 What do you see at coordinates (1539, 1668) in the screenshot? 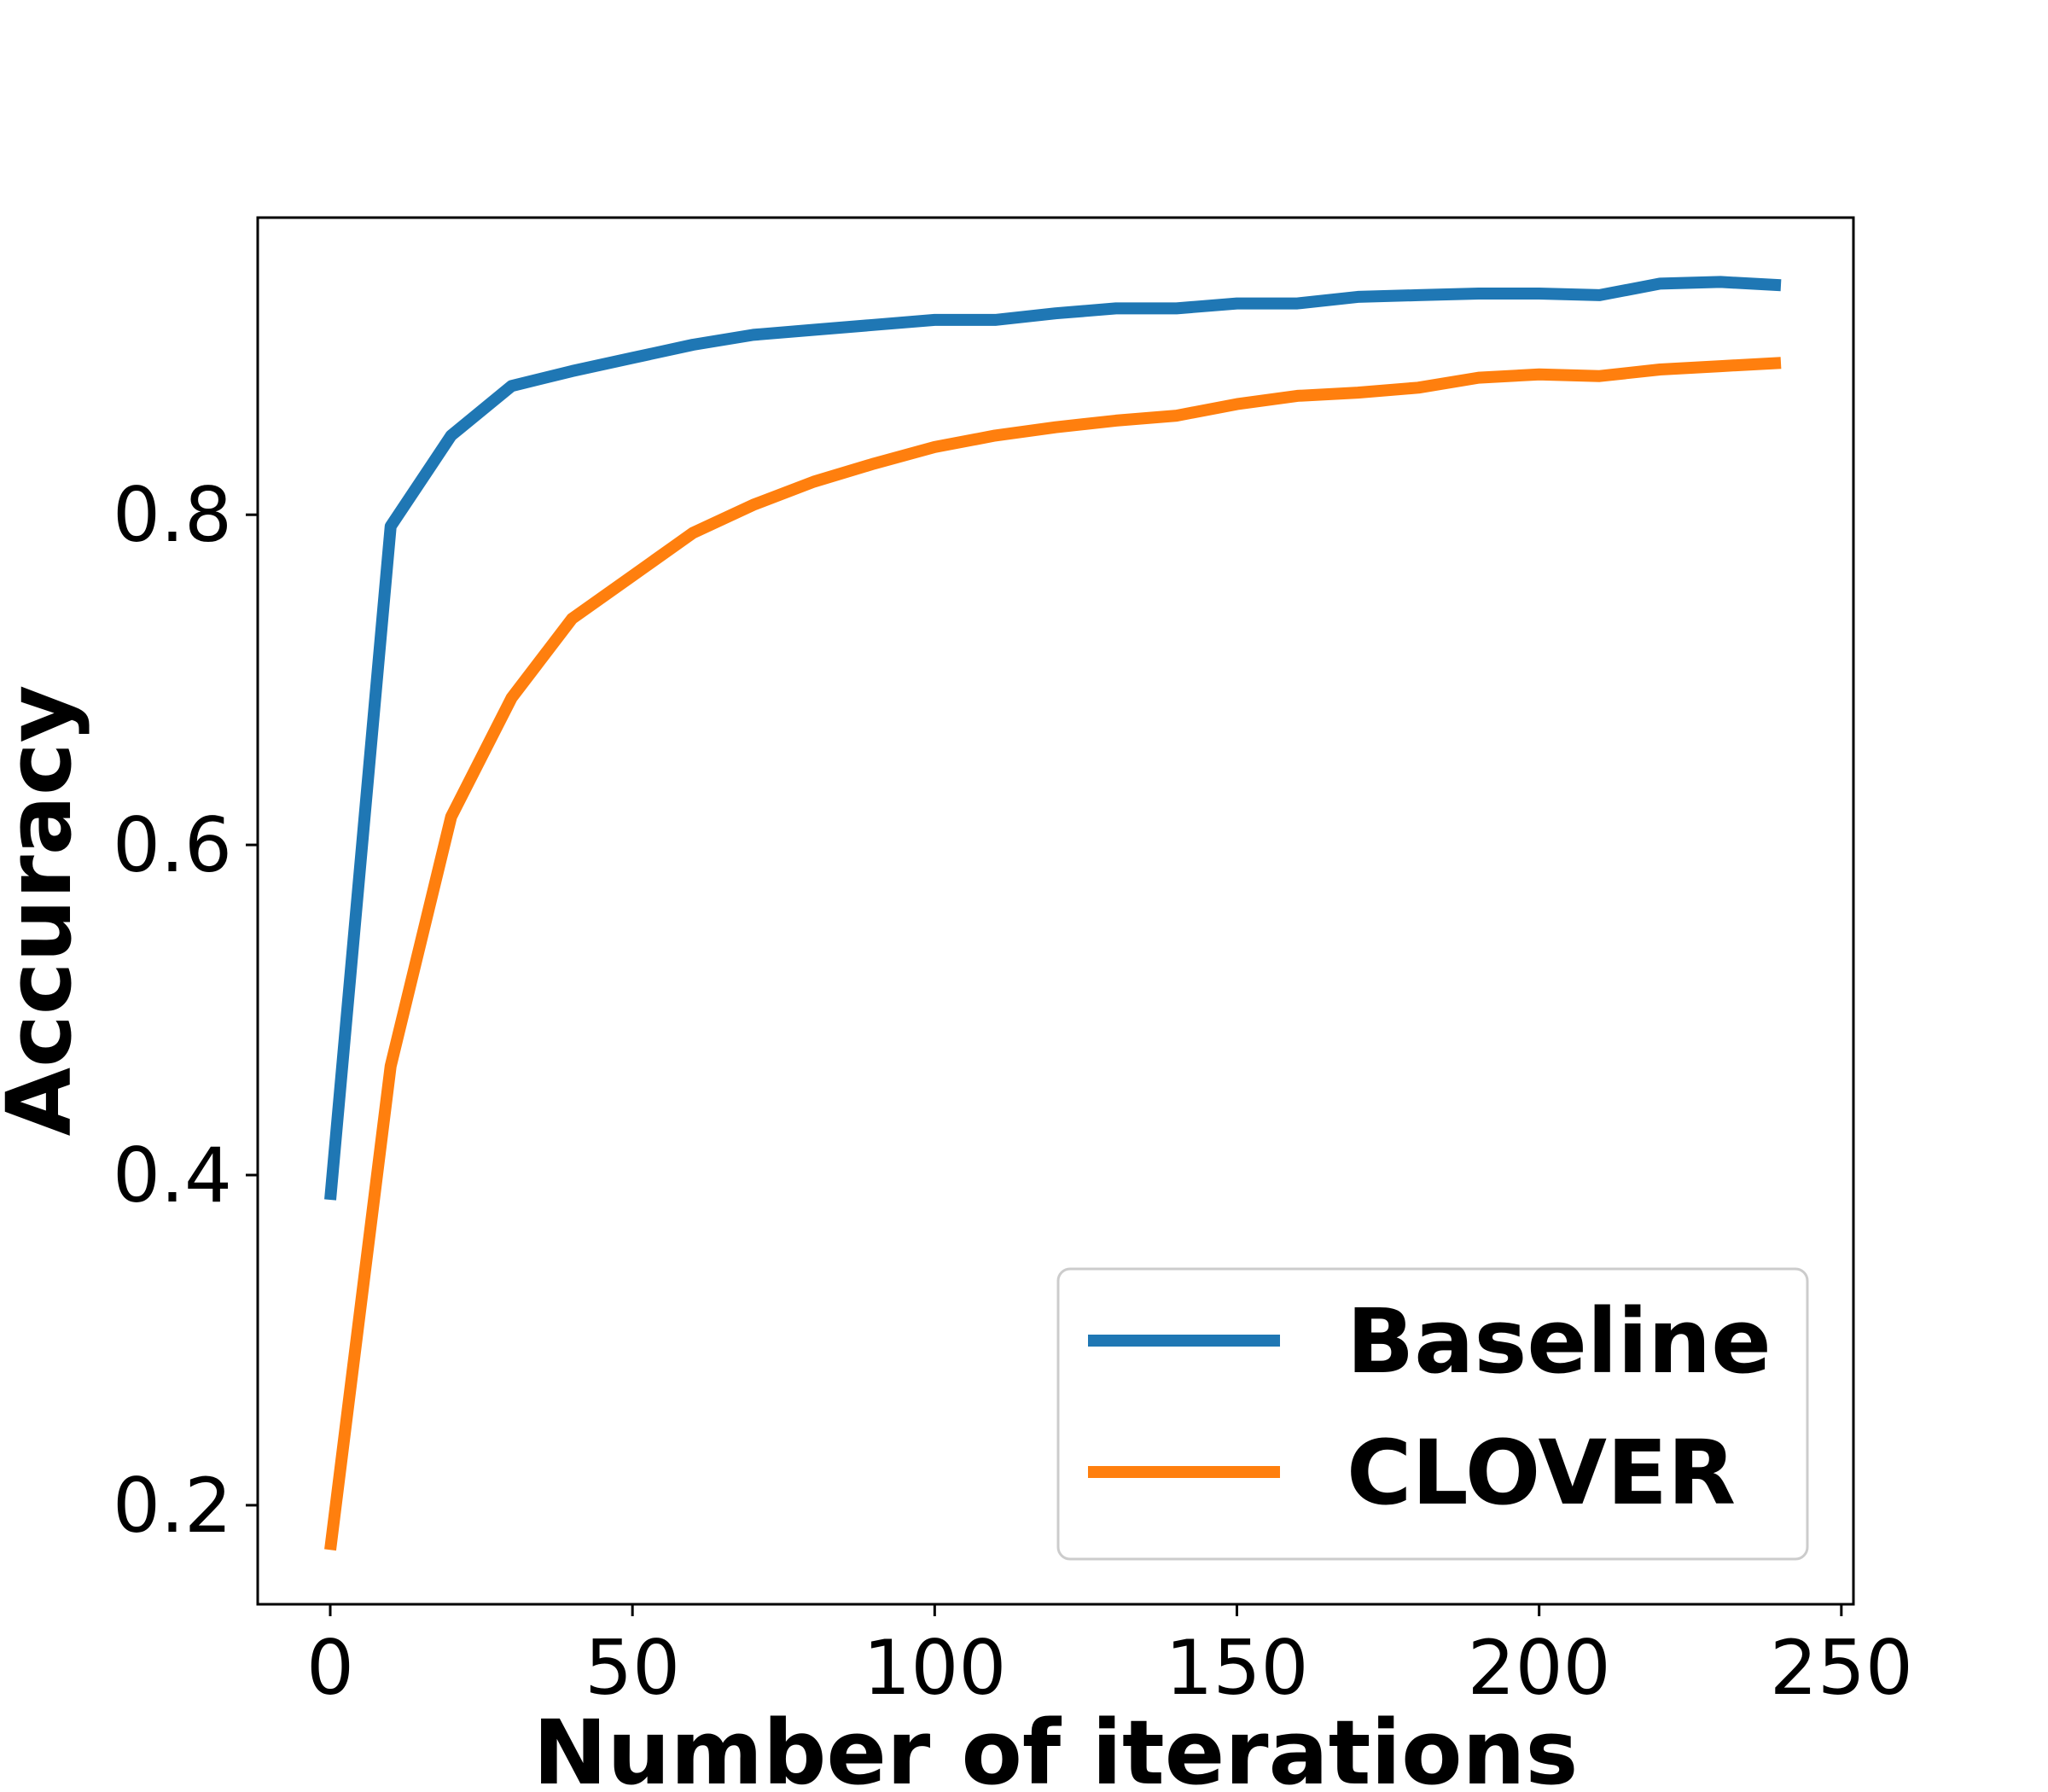
I see `x-tick-label: 200` at bounding box center [1539, 1668].